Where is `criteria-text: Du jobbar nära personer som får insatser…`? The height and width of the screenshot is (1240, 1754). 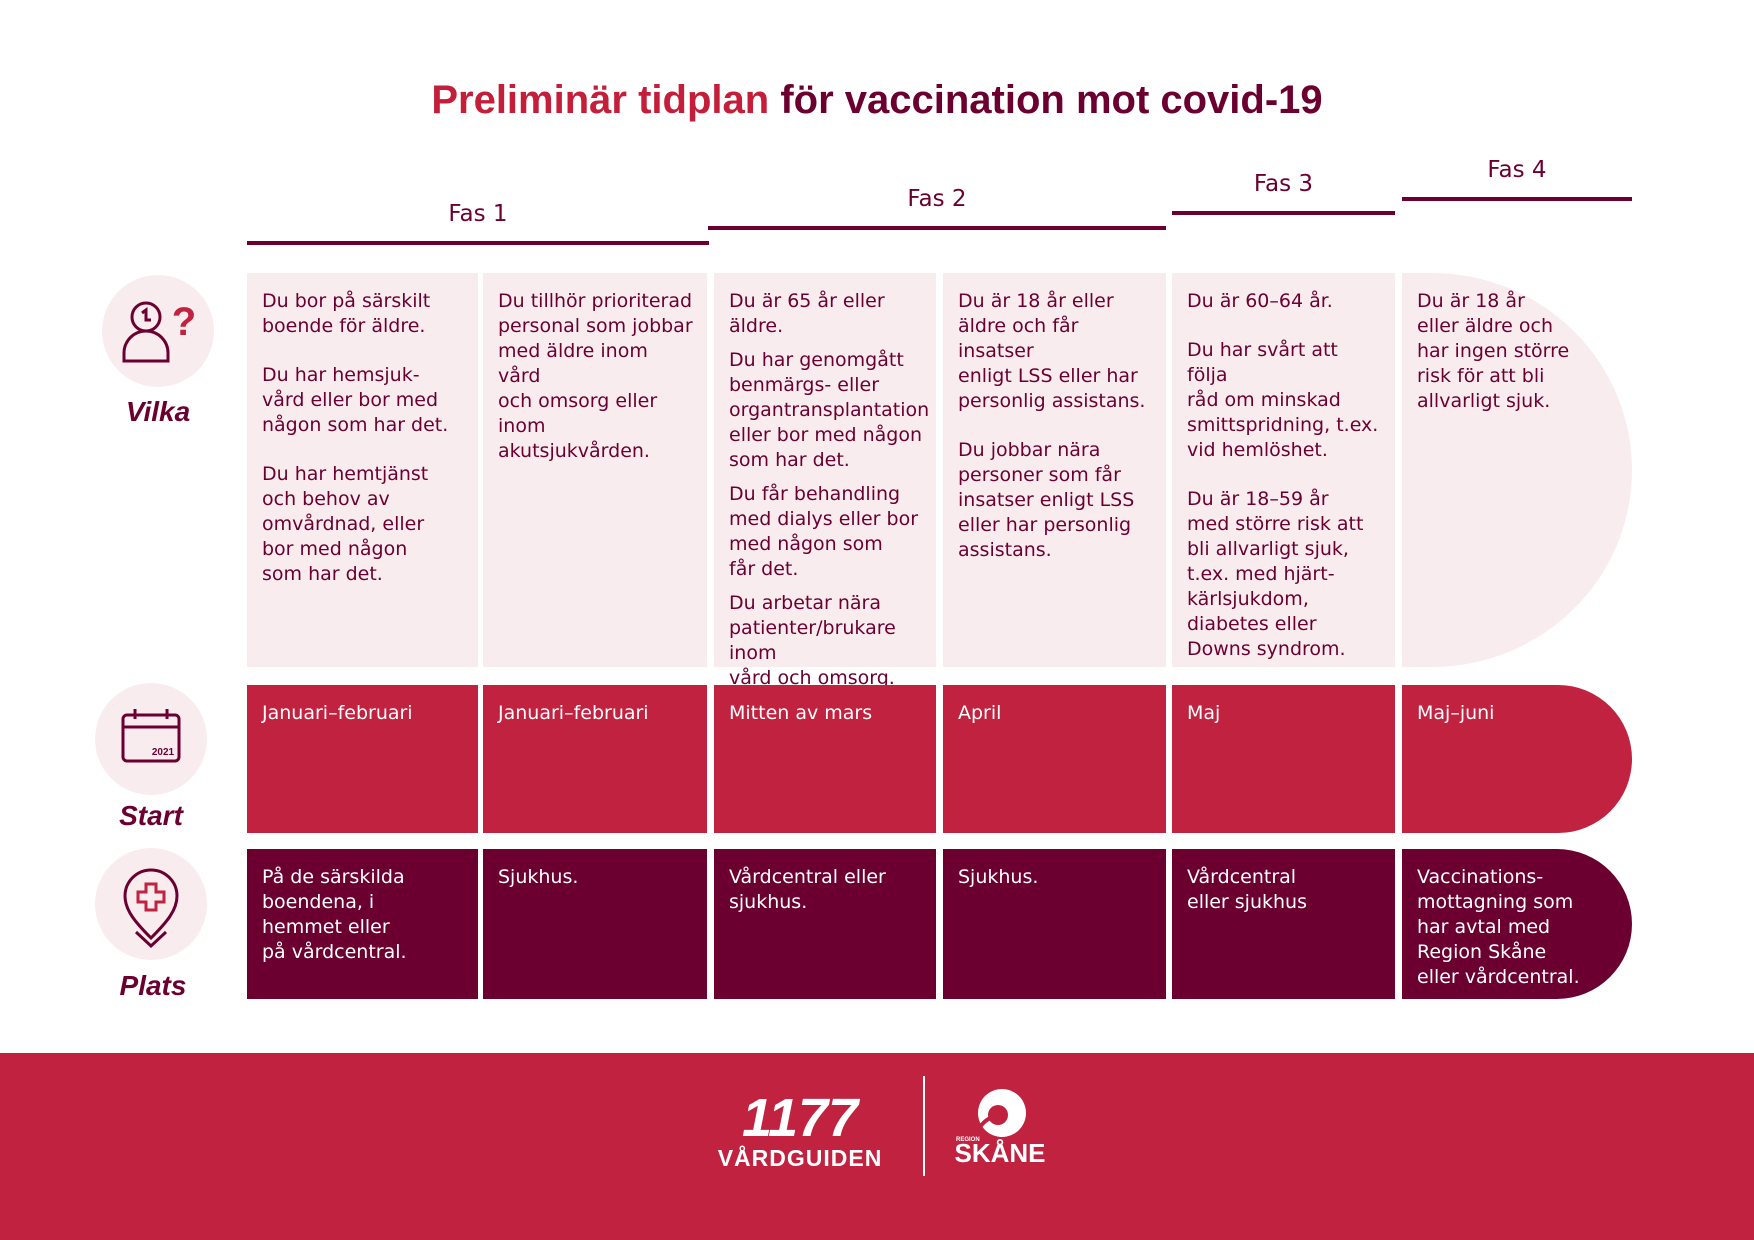 criteria-text: Du jobbar nära personer som får insatser… is located at coordinates (1046, 500).